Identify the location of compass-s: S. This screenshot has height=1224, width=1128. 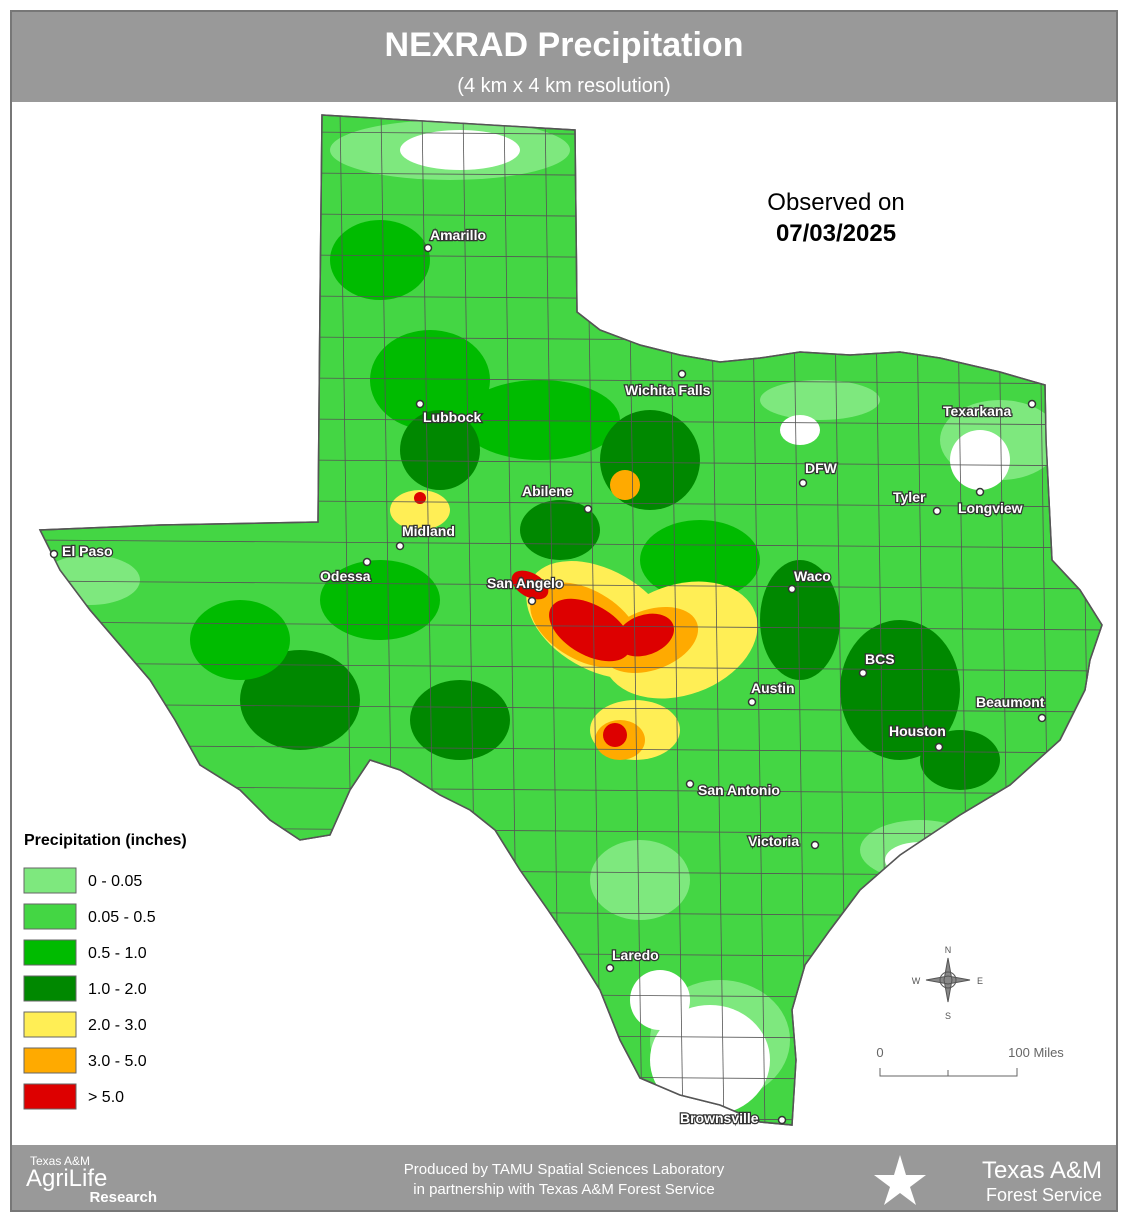
(948, 1016).